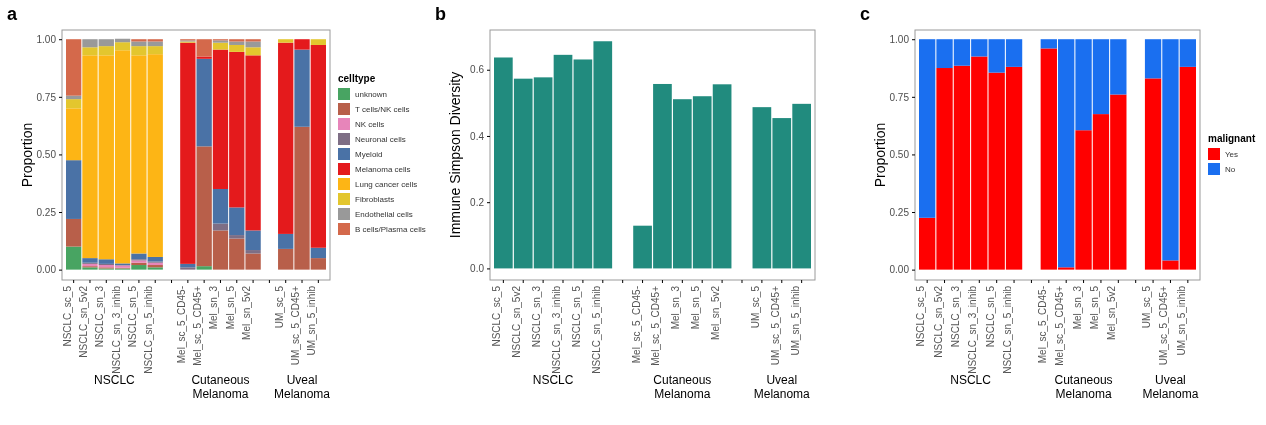 This screenshot has height=425, width=1266. Describe the element at coordinates (357, 78) in the screenshot. I see `legend-title: celltype` at that location.